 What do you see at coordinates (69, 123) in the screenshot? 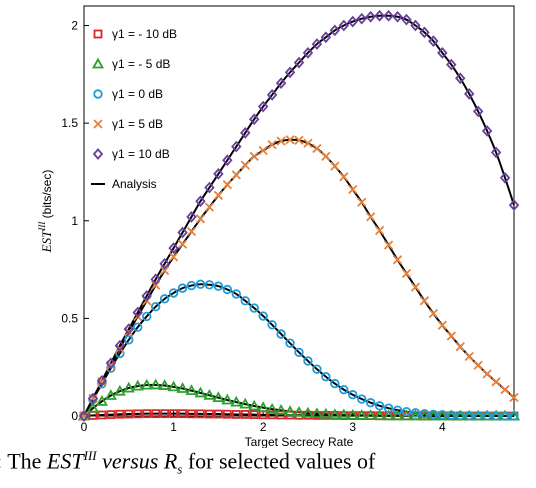
I see `y-tick-label: 1.5` at bounding box center [69, 123].